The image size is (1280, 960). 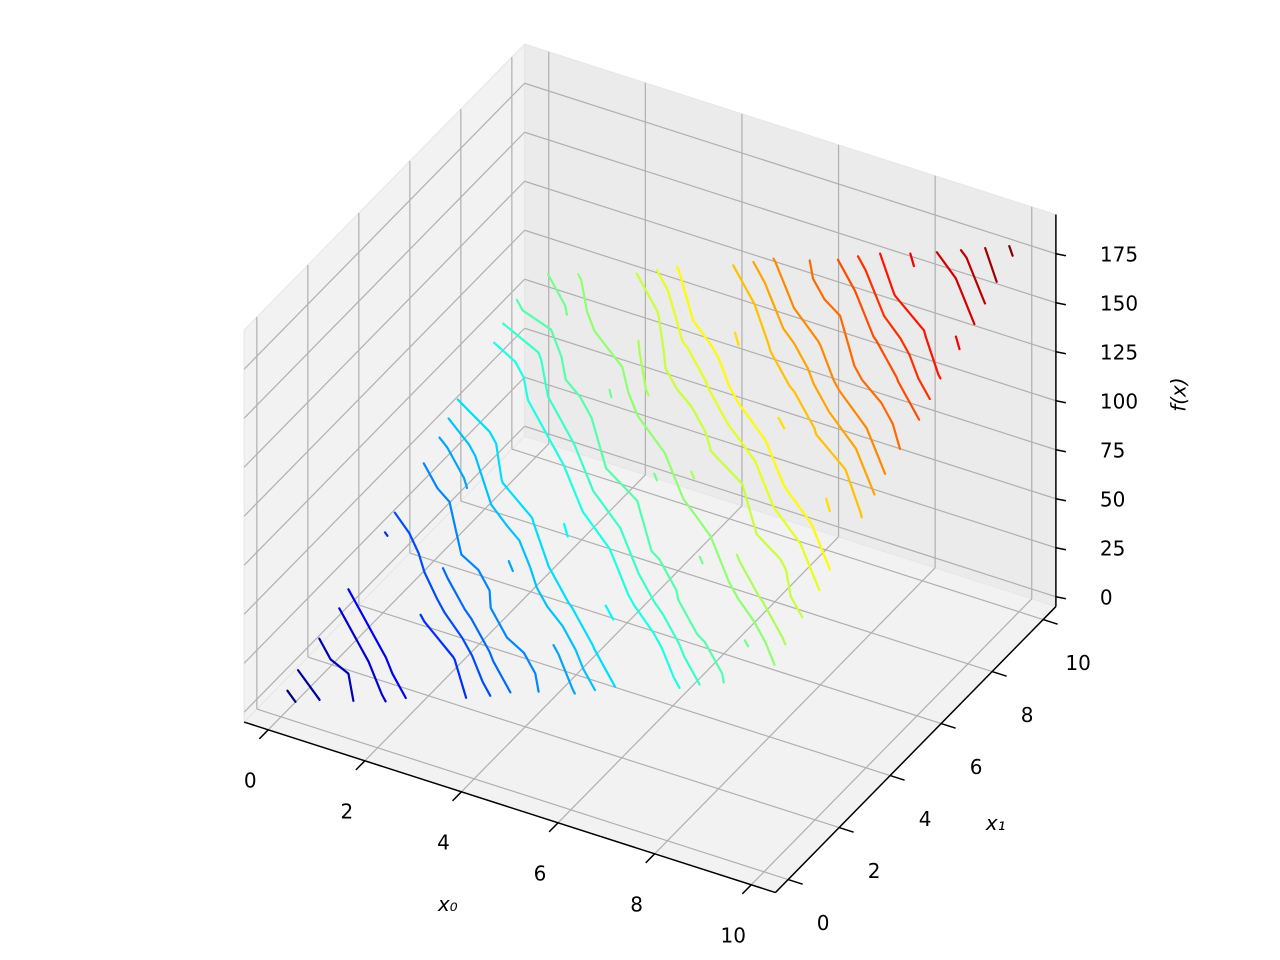 I want to click on x-axis-line, so click(x=509, y=807).